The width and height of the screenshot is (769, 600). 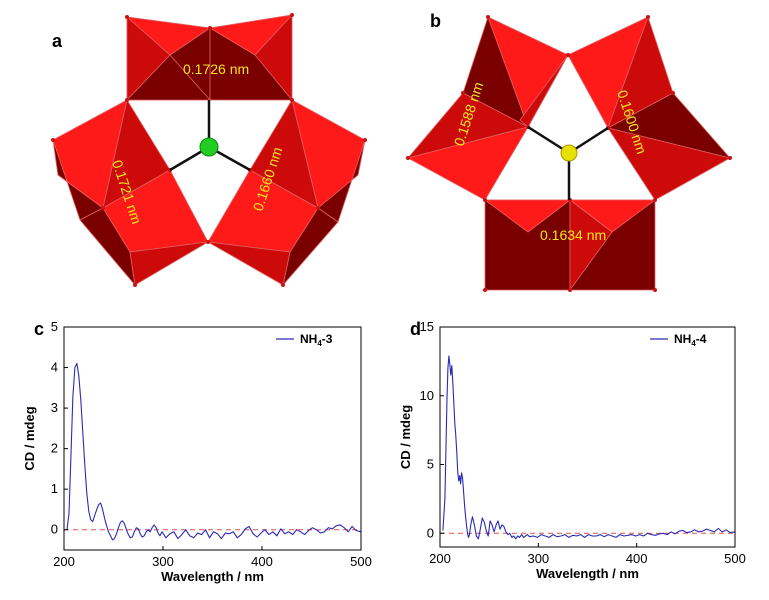 What do you see at coordinates (39, 329) in the screenshot?
I see `panel-label-c: c` at bounding box center [39, 329].